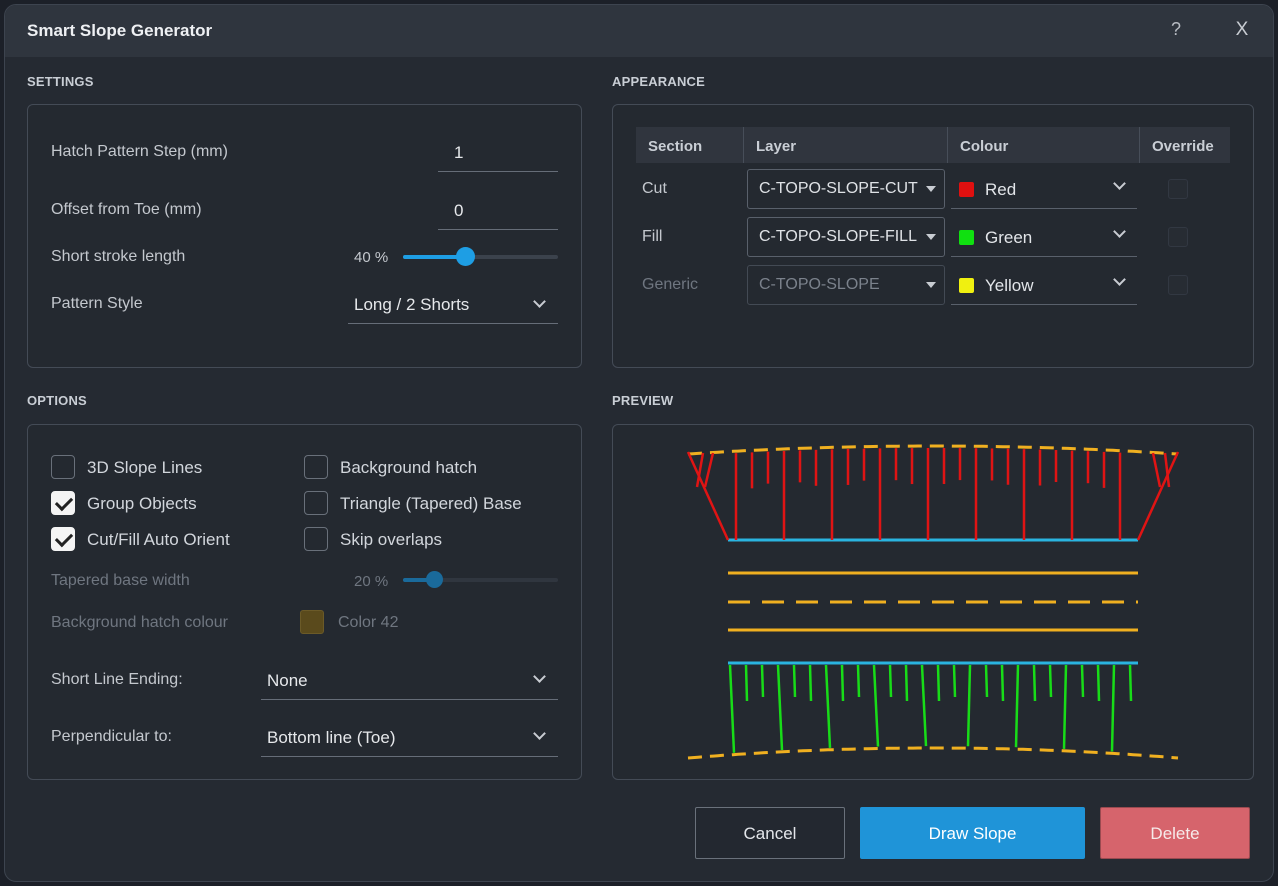 The width and height of the screenshot is (1278, 886). What do you see at coordinates (1044, 145) in the screenshot?
I see `col-header-colour: Colour` at bounding box center [1044, 145].